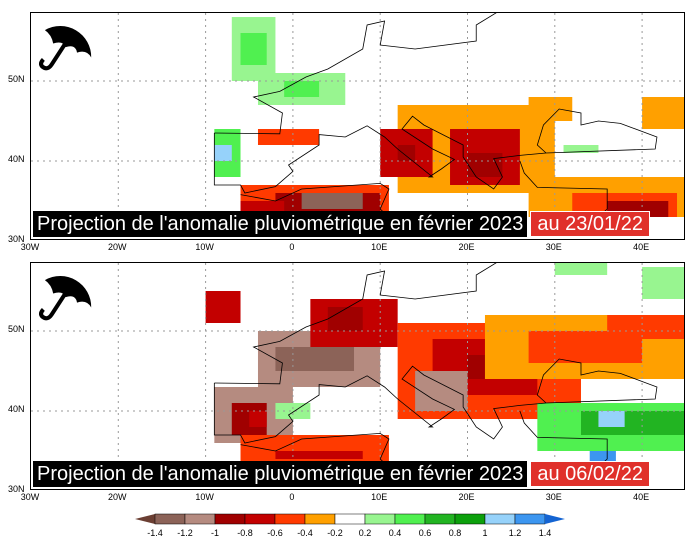 The image size is (700, 540). What do you see at coordinates (395, 533) in the screenshot?
I see `colorbar-label: 0.4` at bounding box center [395, 533].